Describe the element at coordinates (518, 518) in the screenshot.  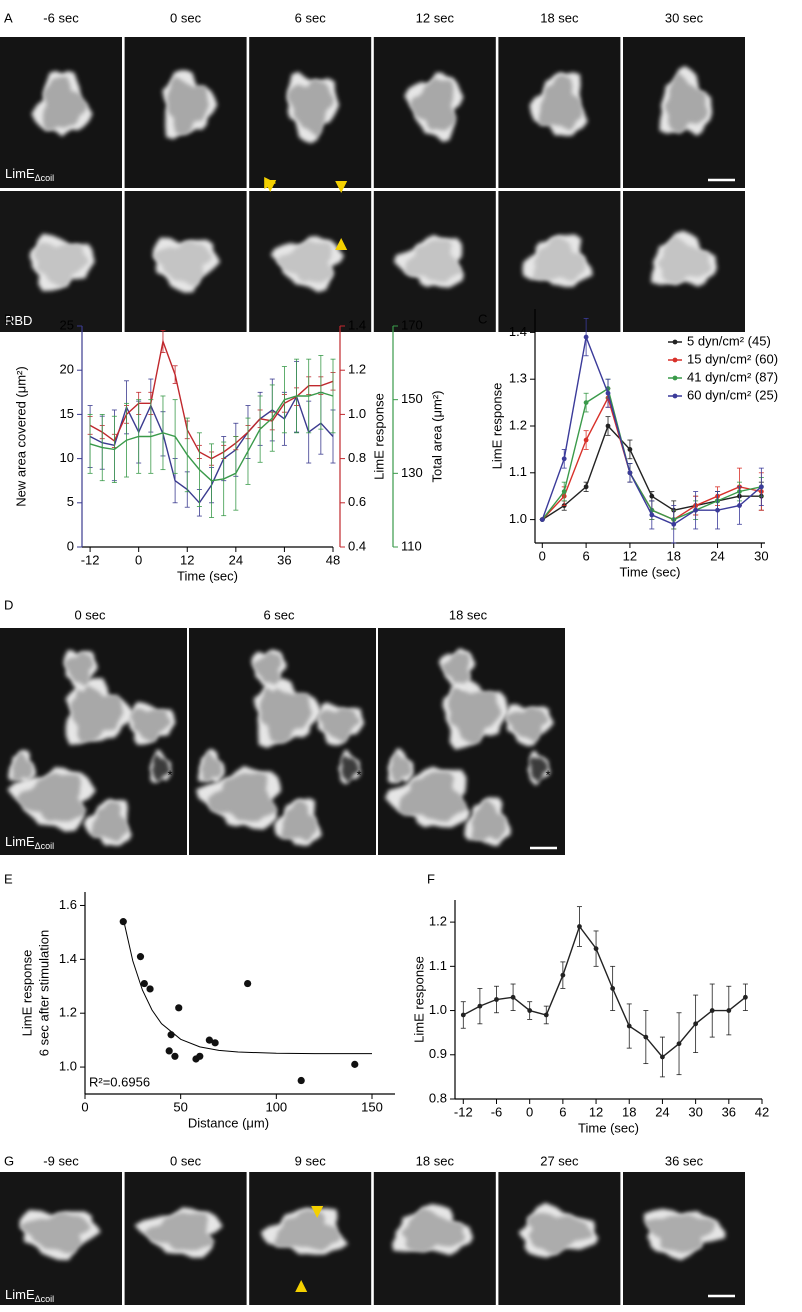
I see `y-tick-label: 1.0` at that location.